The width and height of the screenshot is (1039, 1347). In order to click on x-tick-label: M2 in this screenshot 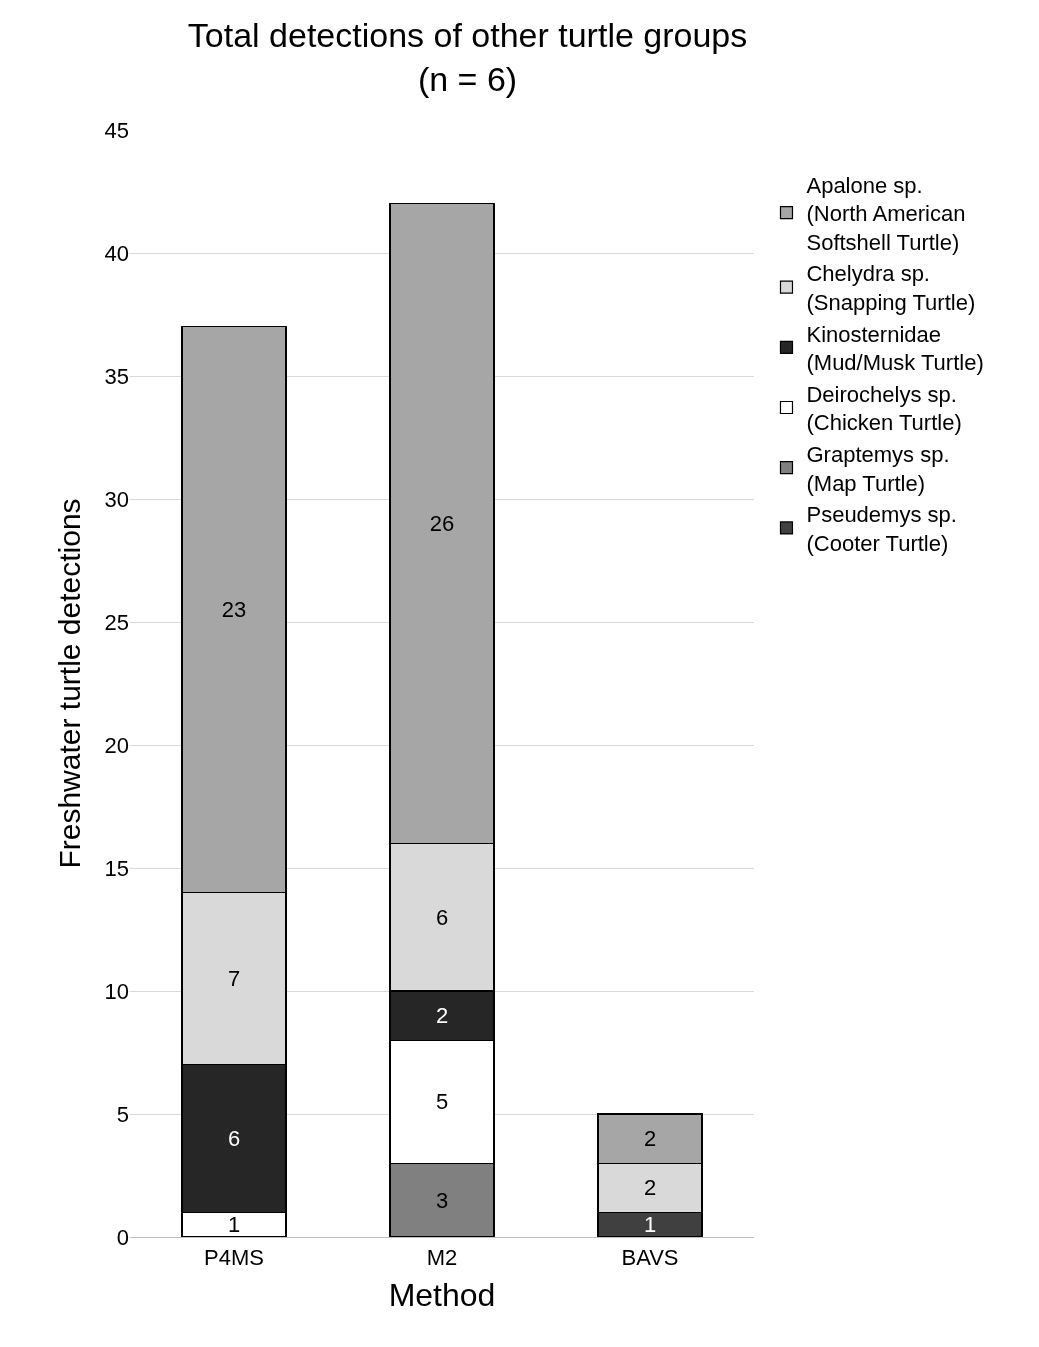, I will do `click(442, 1257)`.